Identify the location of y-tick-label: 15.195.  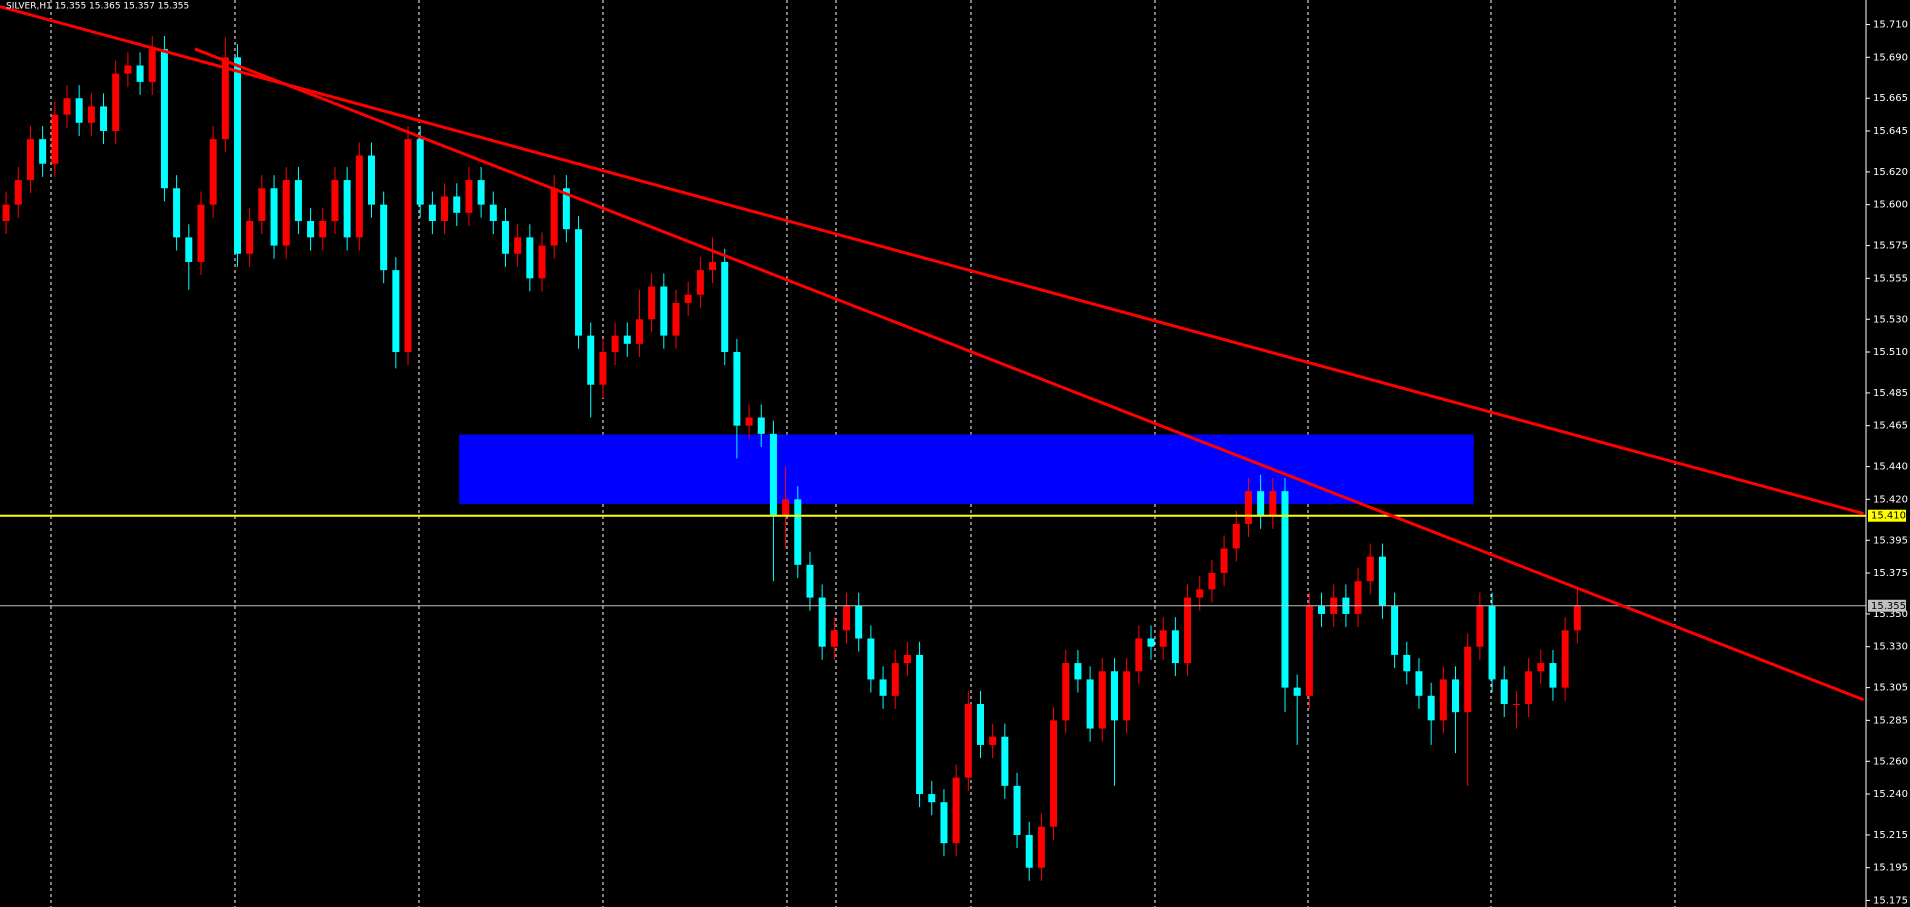
(1890, 868).